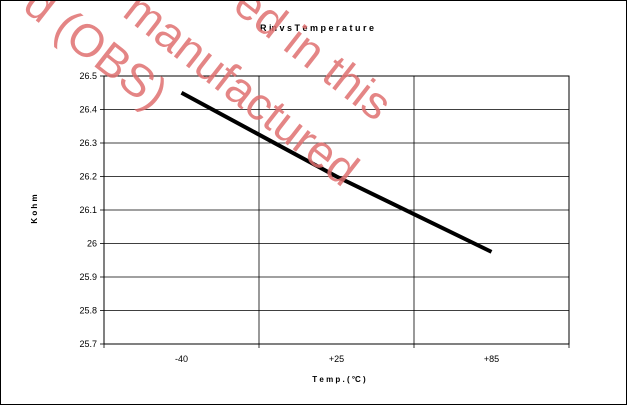 The height and width of the screenshot is (409, 627). I want to click on y-tick-label: 26.5, so click(88, 76).